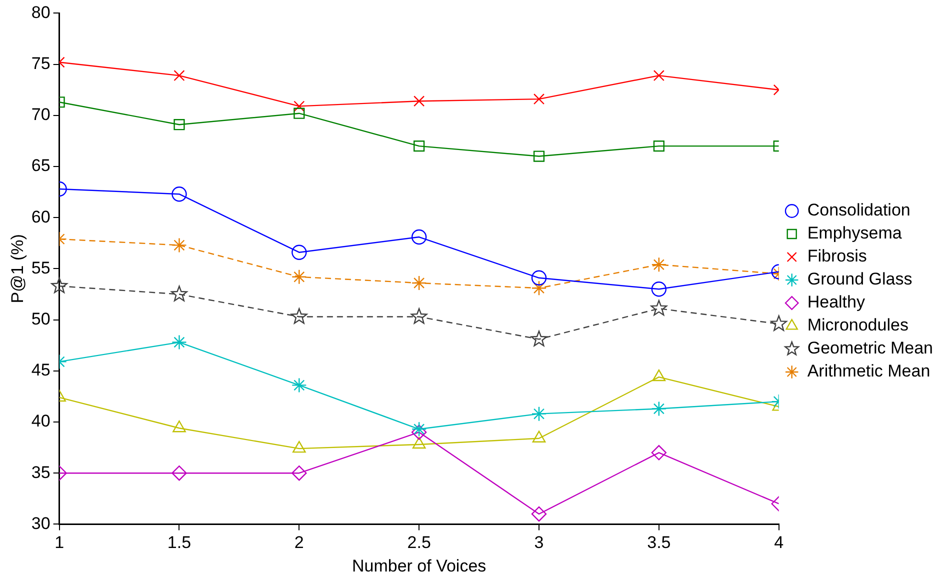 This screenshot has height=577, width=947. What do you see at coordinates (40, 370) in the screenshot?
I see `y-tick-label: 45` at bounding box center [40, 370].